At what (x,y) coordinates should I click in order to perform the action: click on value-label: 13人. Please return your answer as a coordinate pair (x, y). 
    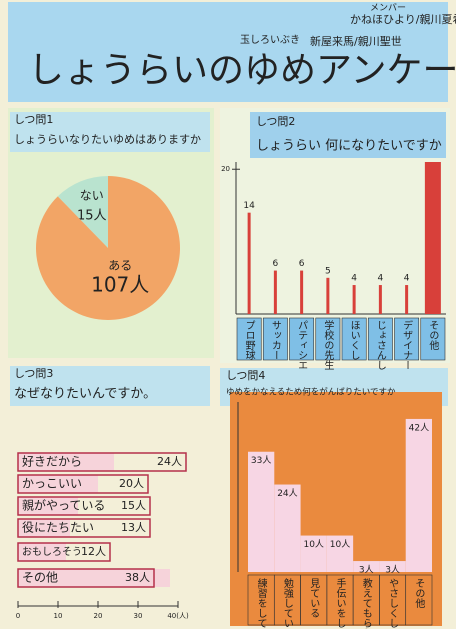
    Looking at the image, I should click on (133, 527).